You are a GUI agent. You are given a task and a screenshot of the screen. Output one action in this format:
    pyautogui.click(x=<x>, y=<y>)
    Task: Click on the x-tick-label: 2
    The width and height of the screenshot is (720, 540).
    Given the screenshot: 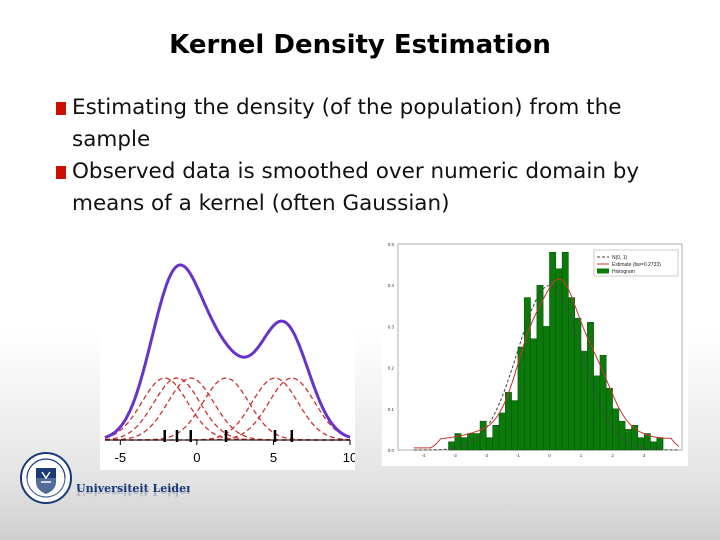 What is the action you would take?
    pyautogui.click(x=612, y=455)
    